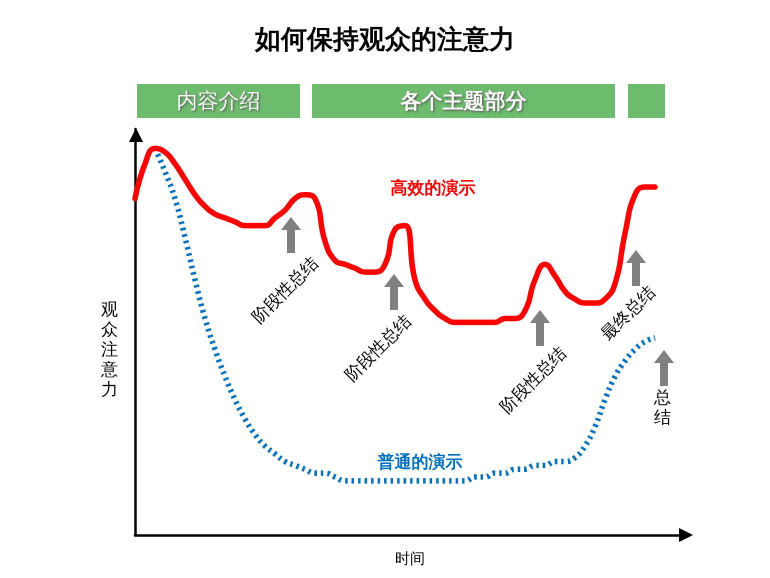 Image resolution: width=770 pixels, height=578 pixels. I want to click on y-axis-title: 观众注意力, so click(109, 350).